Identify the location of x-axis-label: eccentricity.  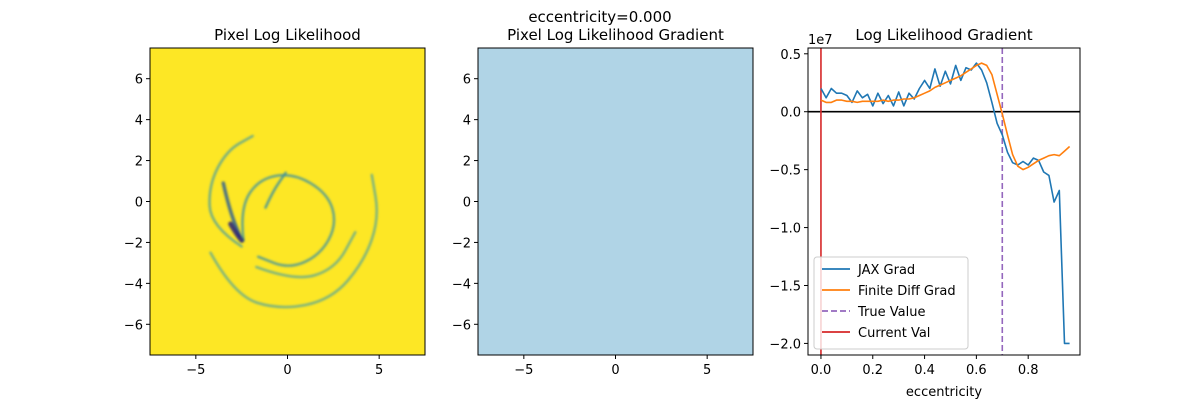
(944, 392).